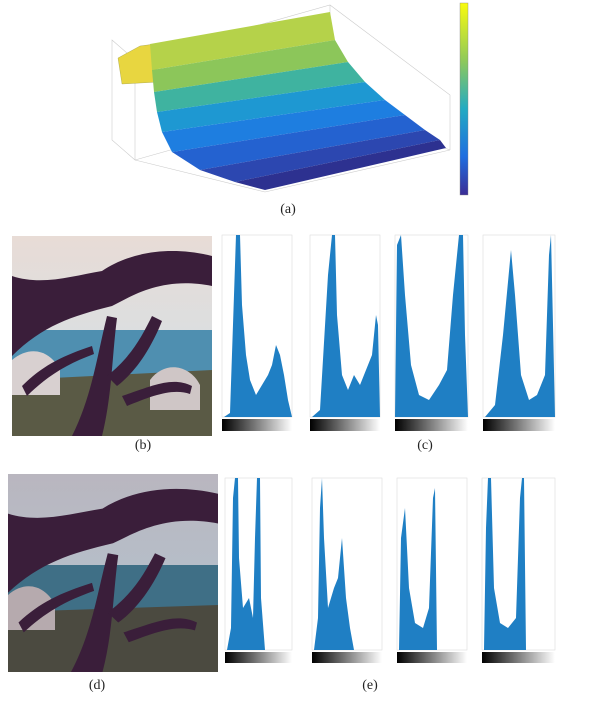  What do you see at coordinates (112, 344) in the screenshot?
I see `photo-original: (b)` at bounding box center [112, 344].